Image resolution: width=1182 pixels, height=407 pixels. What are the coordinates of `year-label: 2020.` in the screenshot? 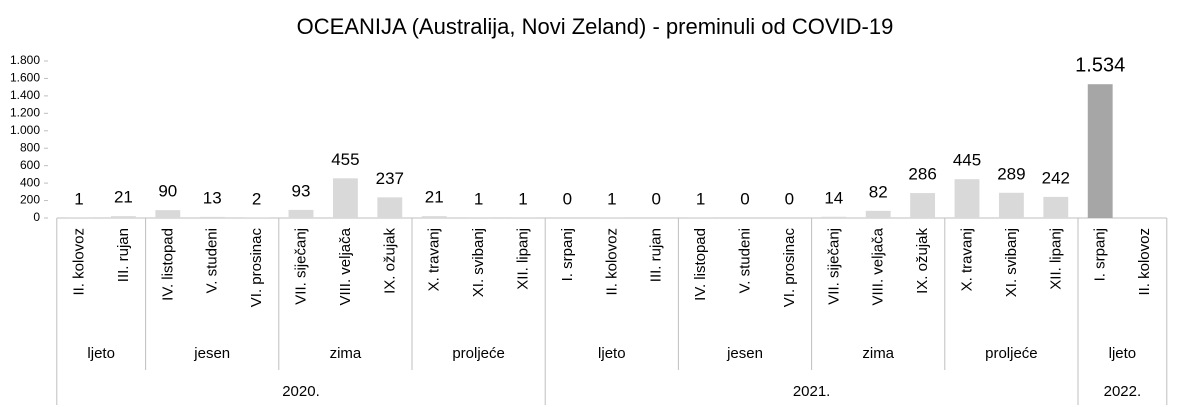 It's located at (301, 391).